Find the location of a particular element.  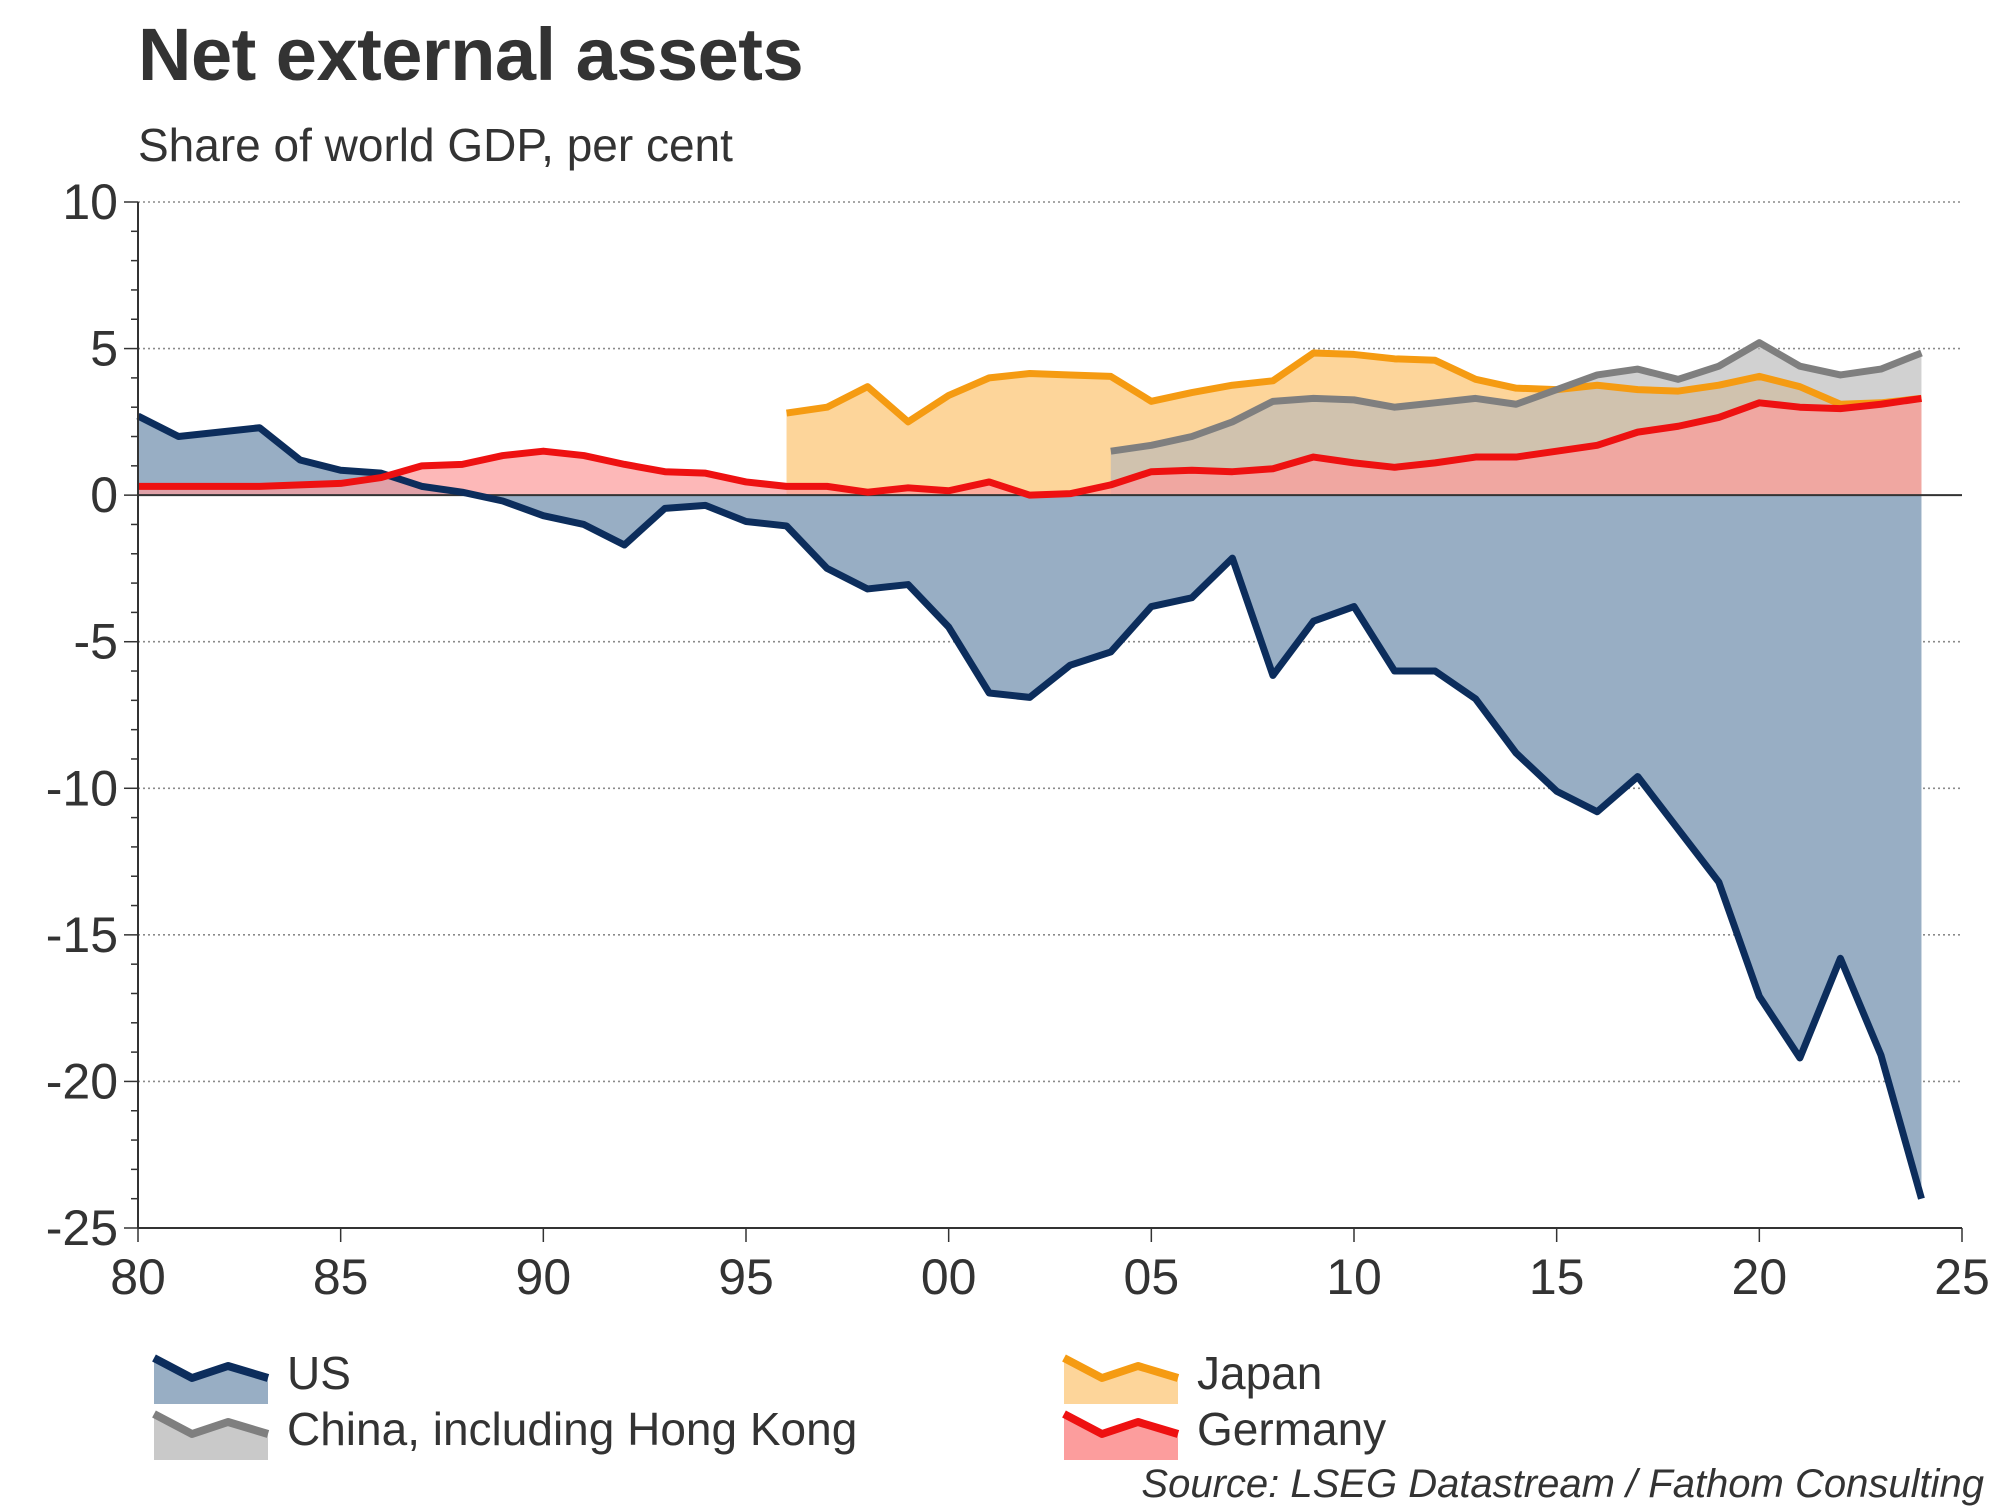

chart-title: Net external assets is located at coordinates (471, 54).